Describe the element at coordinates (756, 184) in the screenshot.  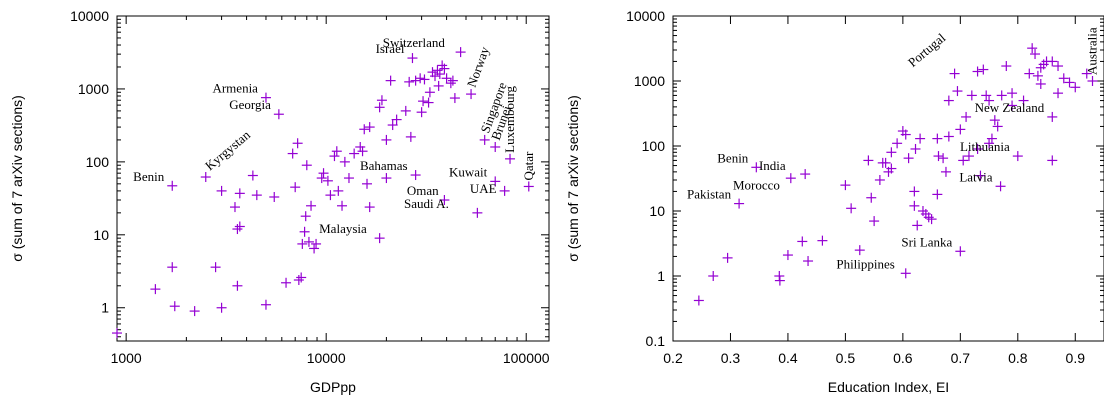
I see `annotation-label: Morocco` at that location.